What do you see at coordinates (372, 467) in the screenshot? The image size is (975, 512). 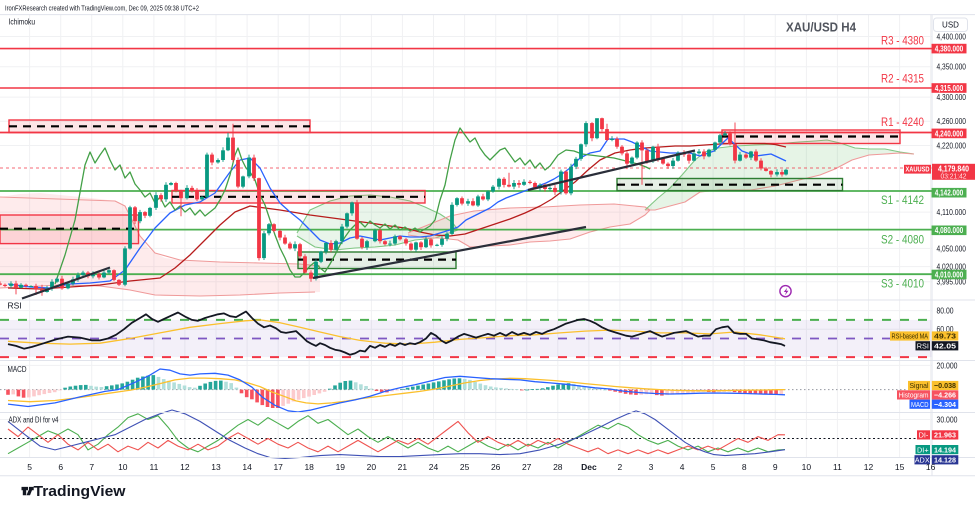 I see `svg-text: 20` at bounding box center [372, 467].